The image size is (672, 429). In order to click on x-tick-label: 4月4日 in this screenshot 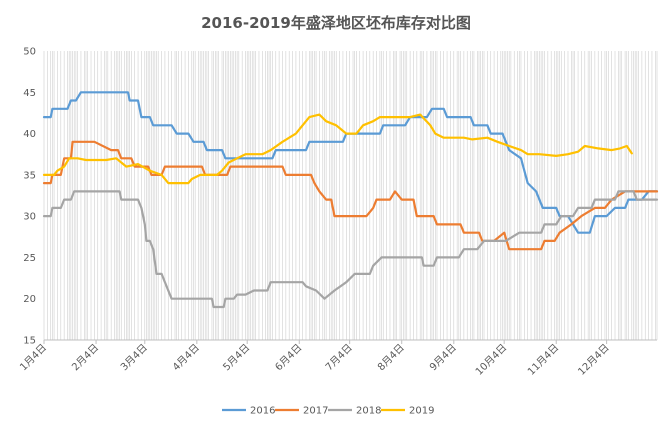, I will do `click(186, 358)`.